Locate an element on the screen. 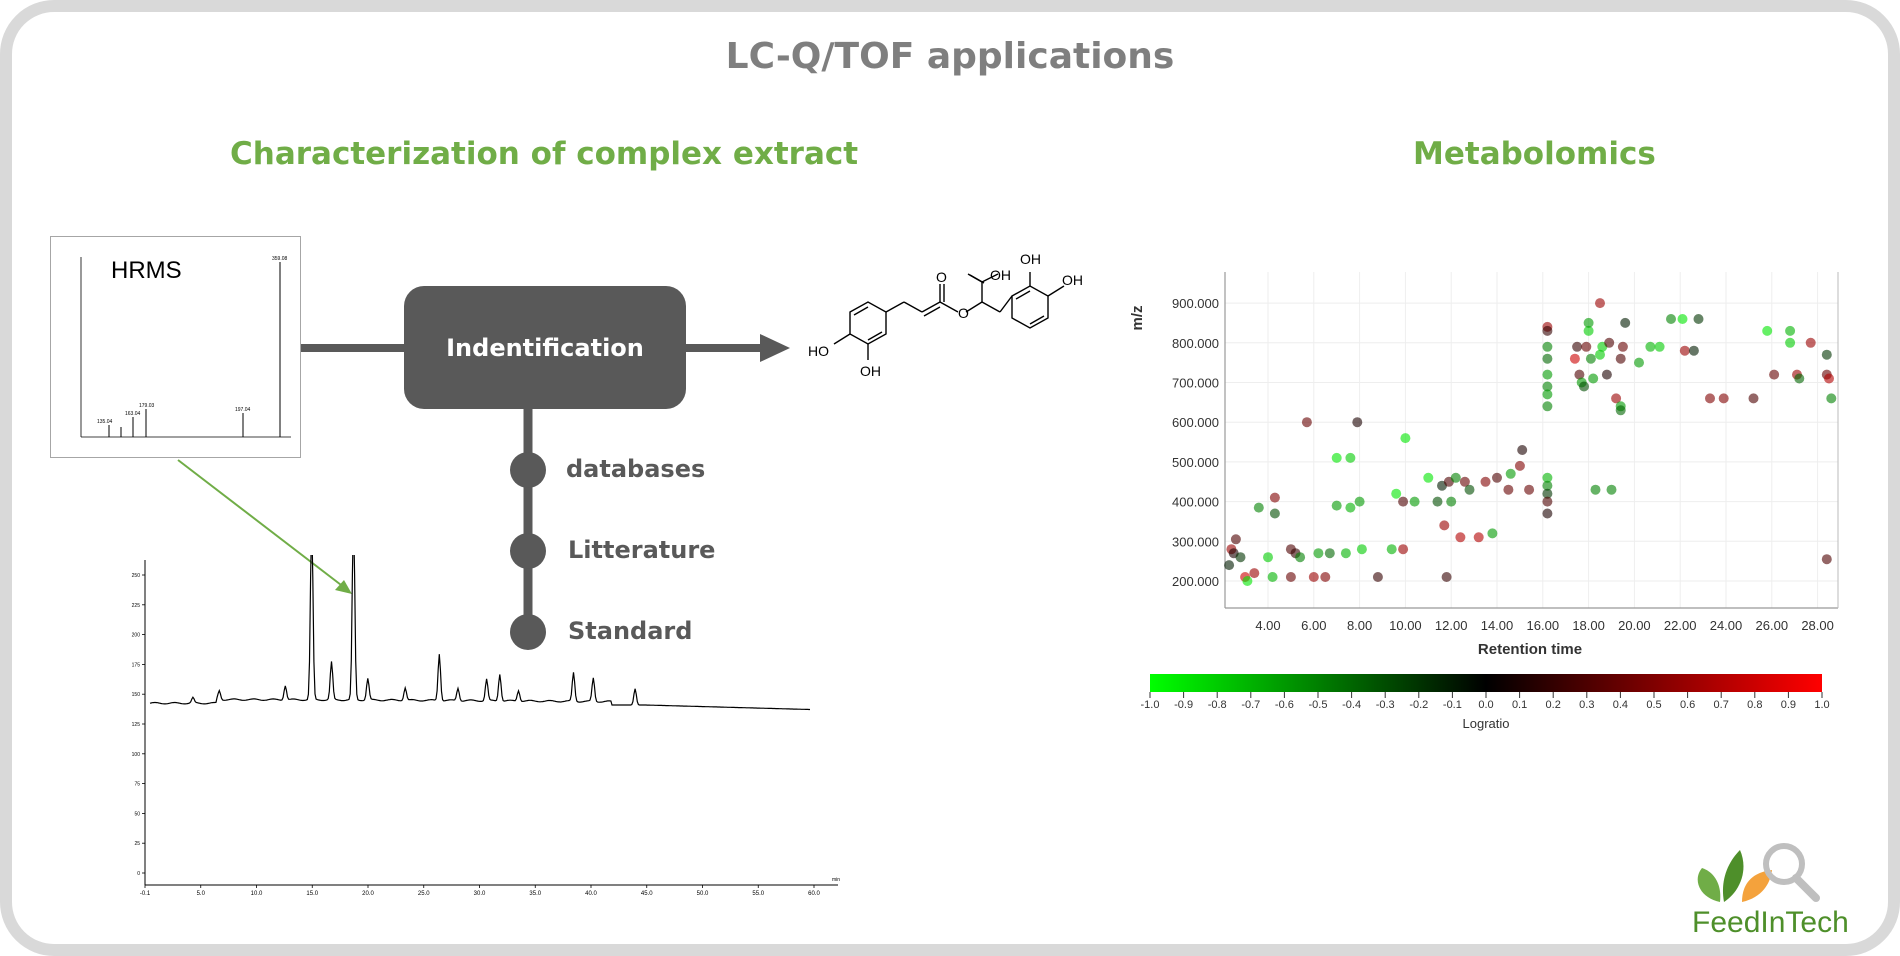 This screenshot has width=1900, height=956. molecule-structure: HO OH O O OH OH OH is located at coordinates (945, 315).